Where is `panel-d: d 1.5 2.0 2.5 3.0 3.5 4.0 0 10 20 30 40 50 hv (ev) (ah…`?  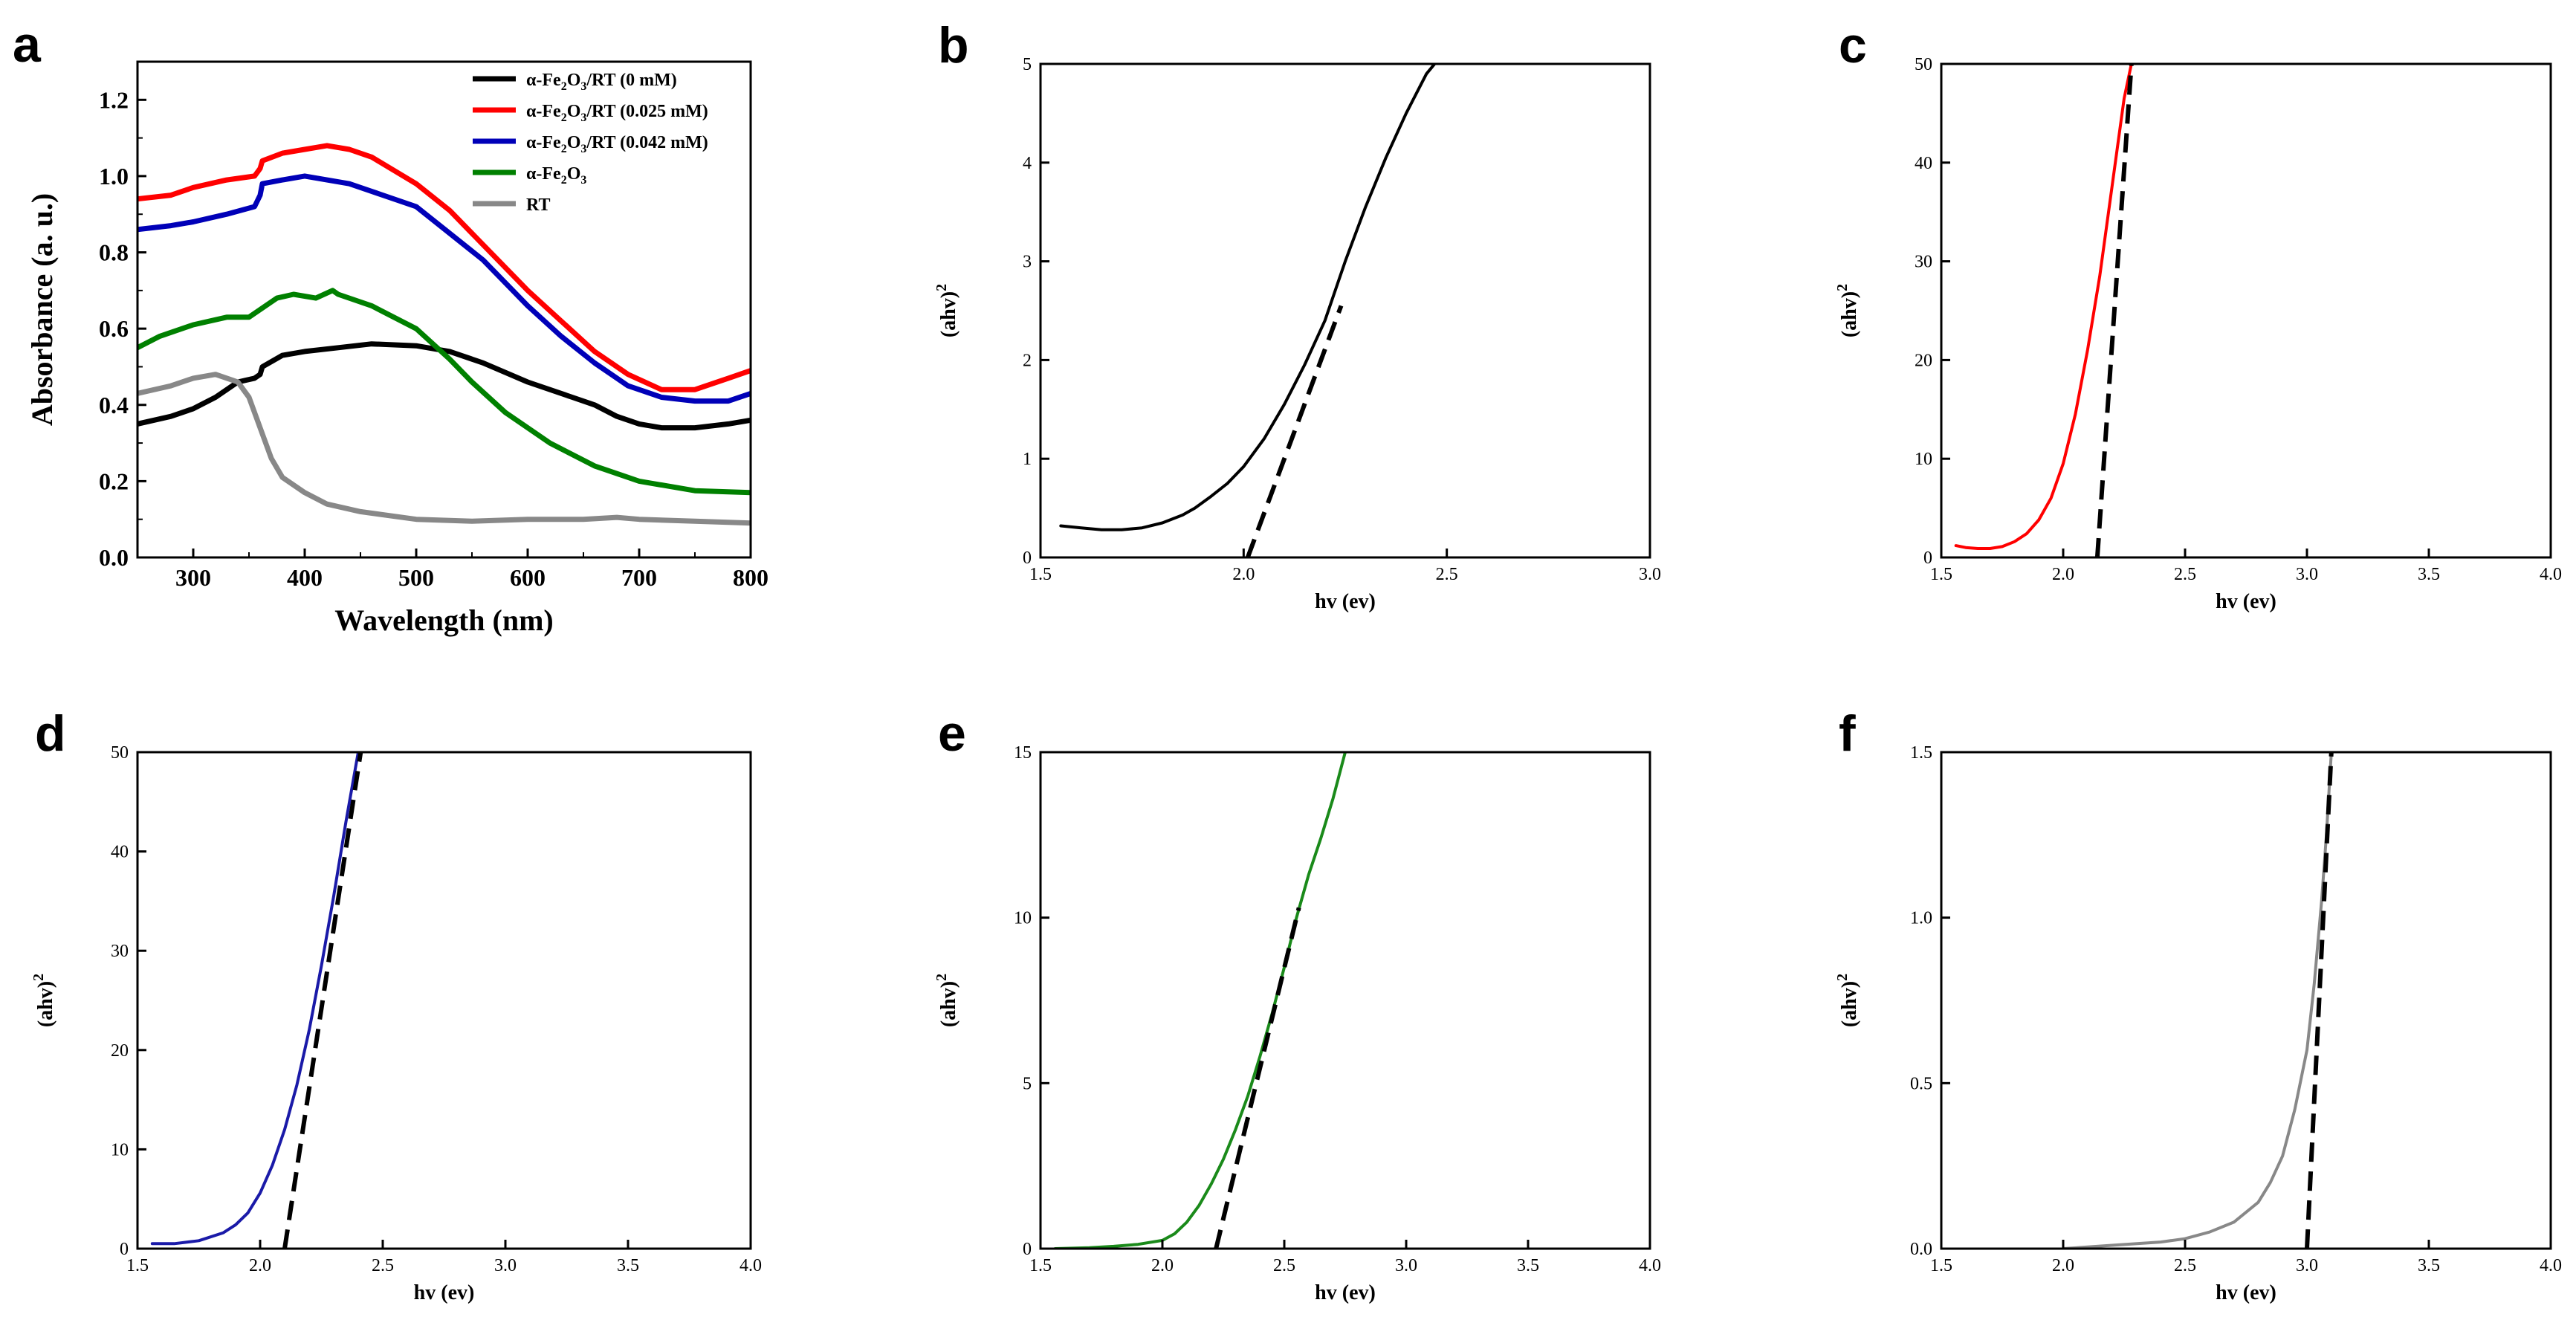
panel-d: d 1.5 2.0 2.5 3.0 3.5 4.0 0 10 20 30 40 50 hv (ev) (ah… is located at coordinates (396, 1004).